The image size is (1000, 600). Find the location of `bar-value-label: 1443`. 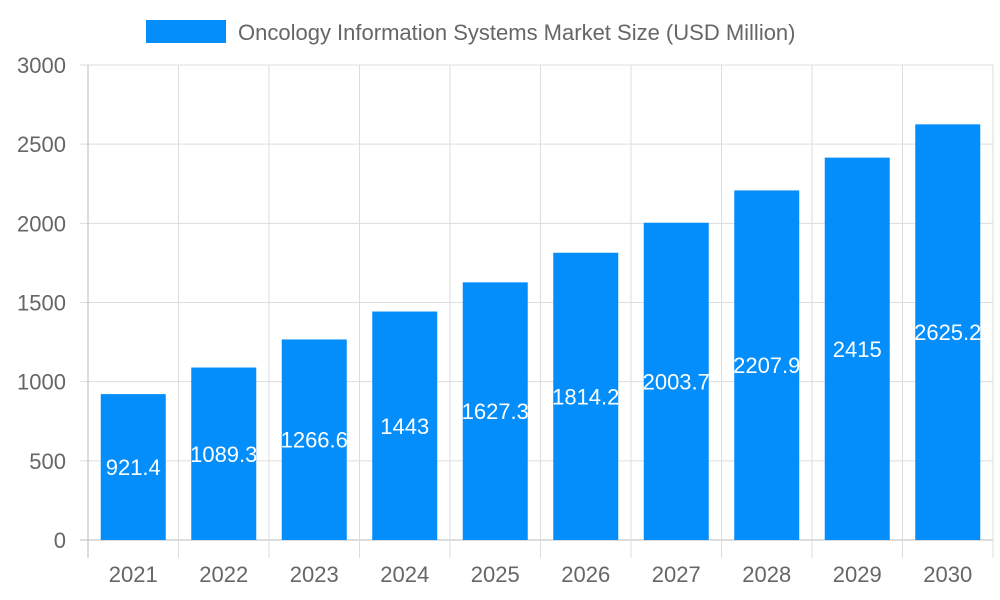

bar-value-label: 1443 is located at coordinates (404, 426).